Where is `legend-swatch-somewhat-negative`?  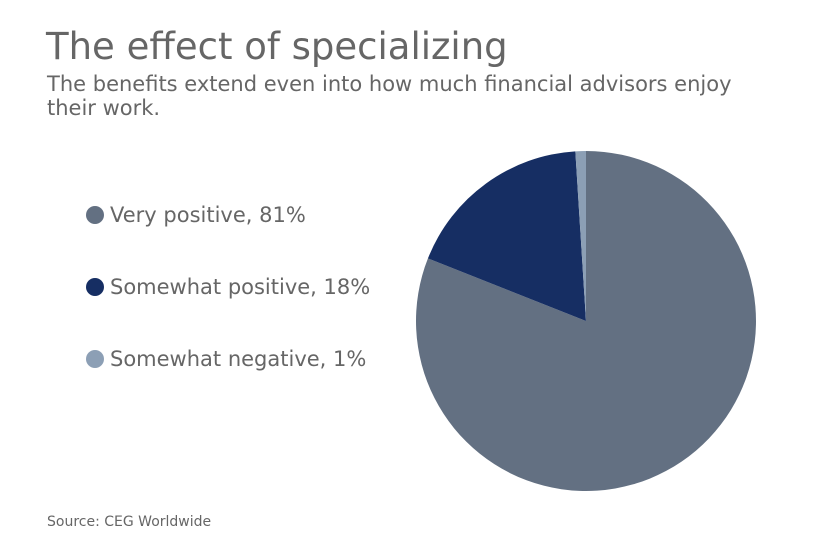 legend-swatch-somewhat-negative is located at coordinates (95, 359).